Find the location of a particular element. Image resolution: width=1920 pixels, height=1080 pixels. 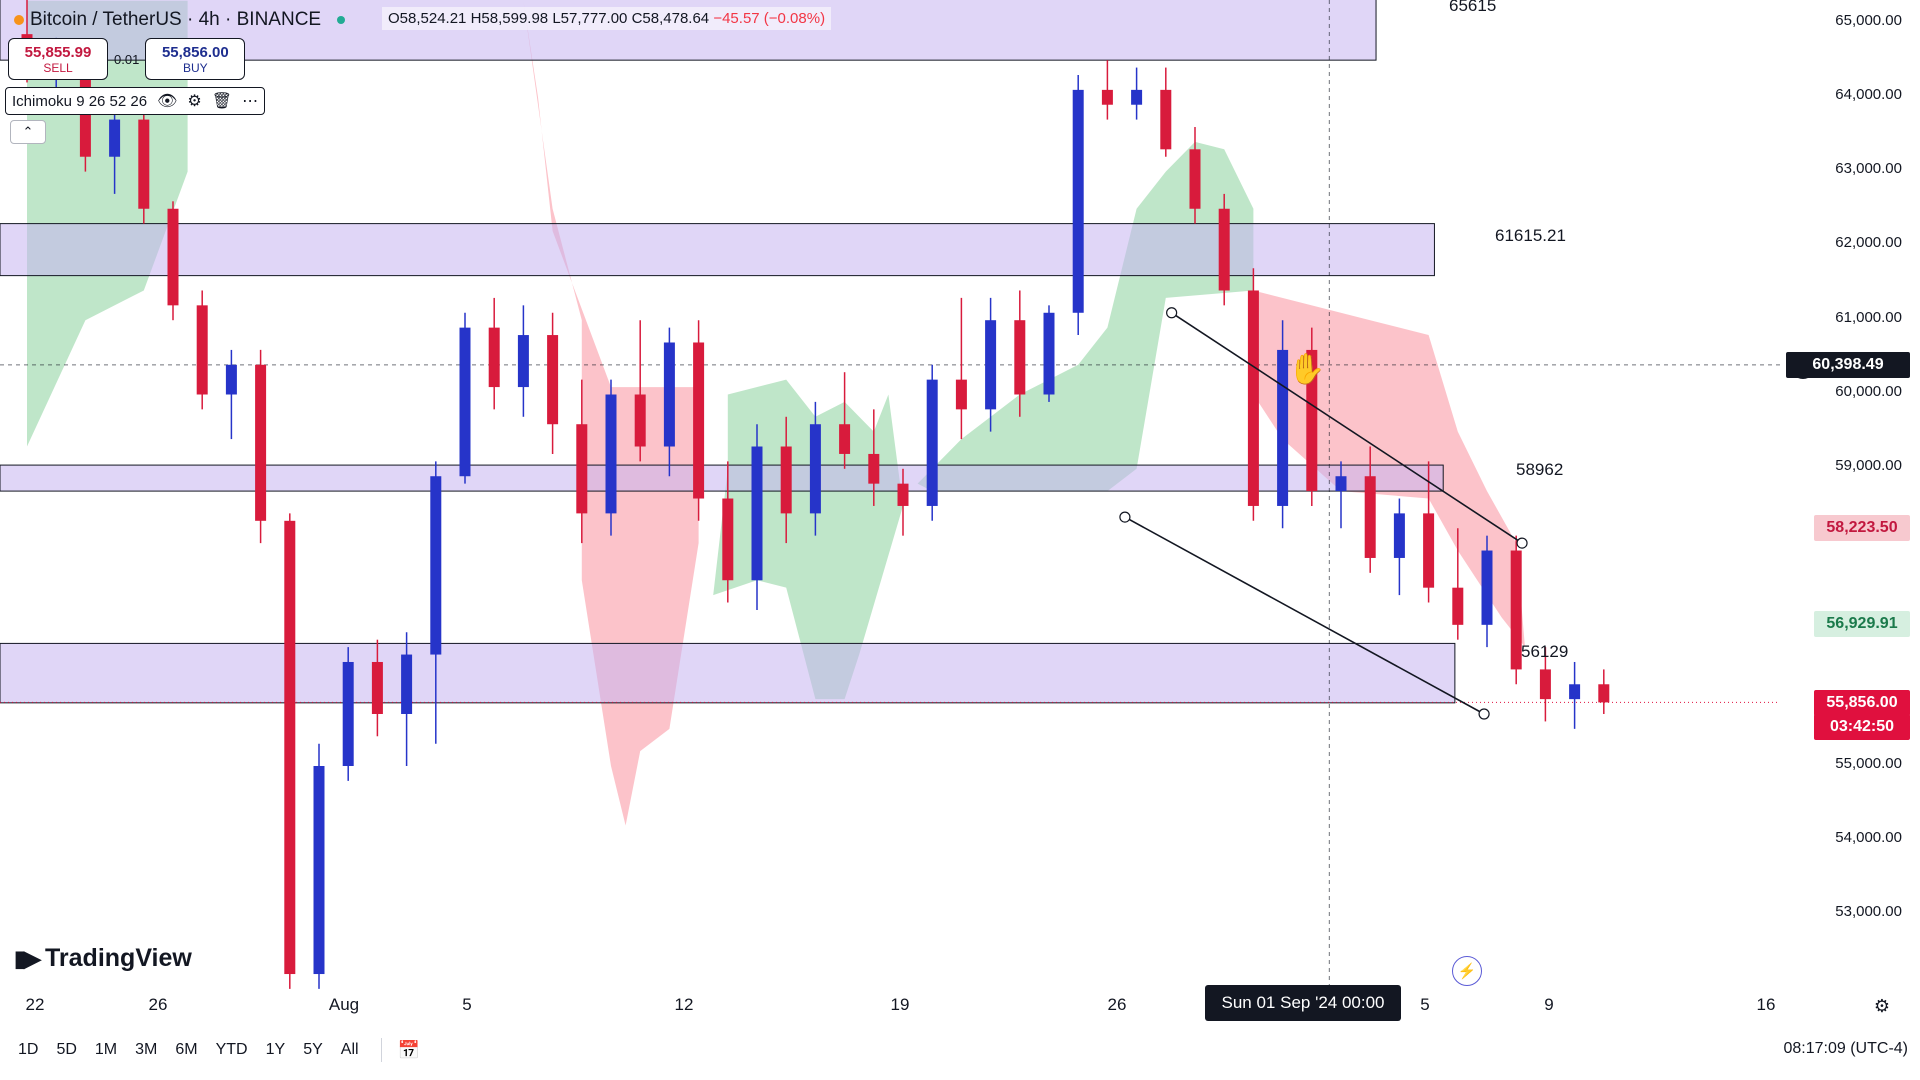

range-6m: 6M is located at coordinates (186, 1049).